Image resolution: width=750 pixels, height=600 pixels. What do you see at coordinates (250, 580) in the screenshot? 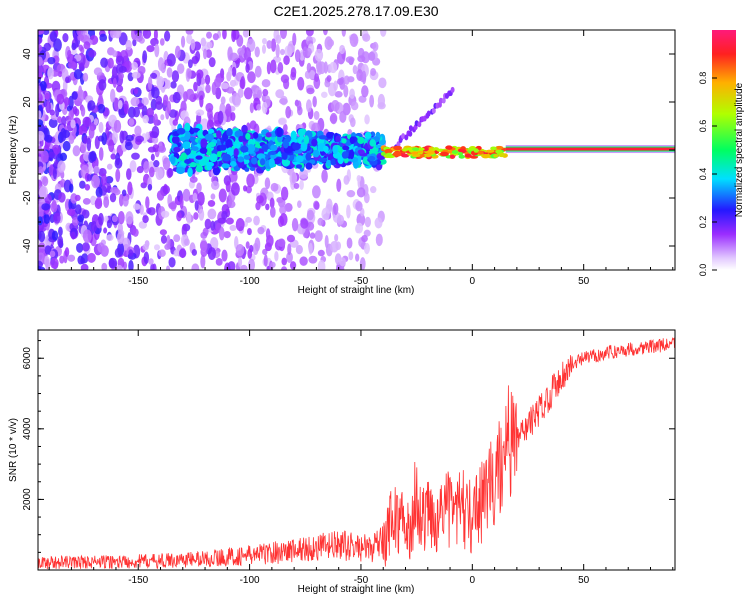
I see `x-tick-label: -100` at bounding box center [250, 580].